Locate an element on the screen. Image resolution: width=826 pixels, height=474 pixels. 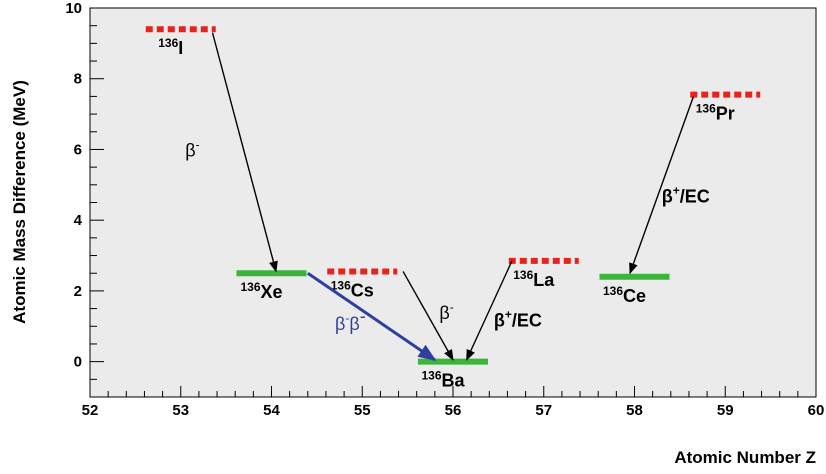
level-label-xe: 136Xe is located at coordinates (261, 291).